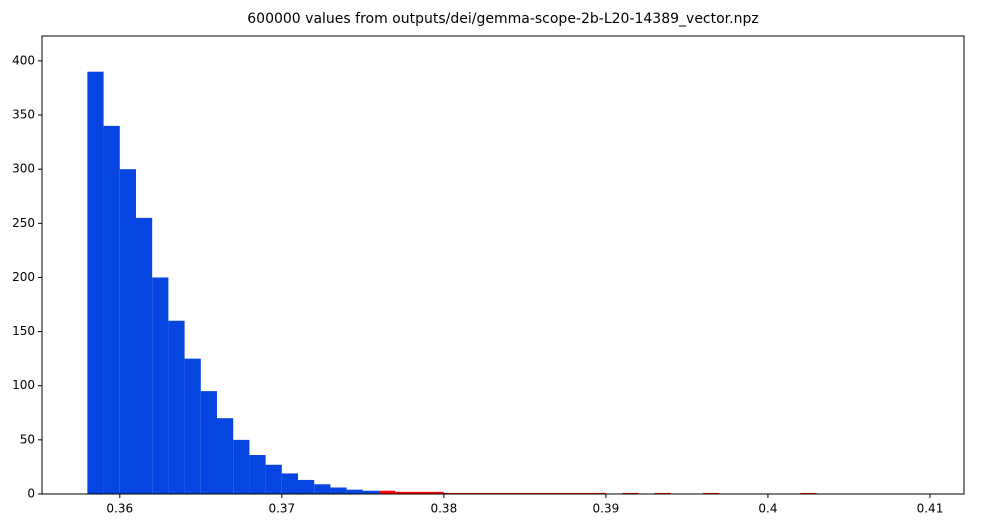  Describe the element at coordinates (443, 509) in the screenshot. I see `x-tick-label: 0.38` at that location.